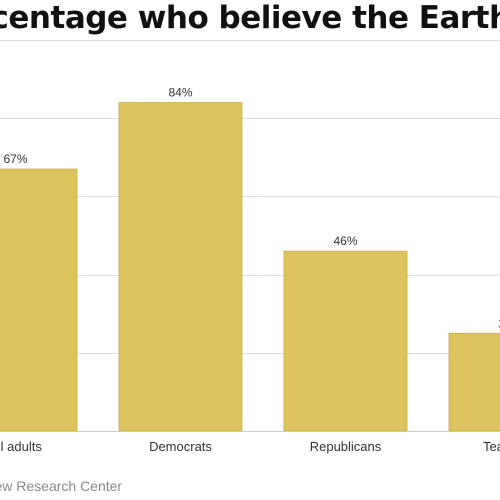  I want to click on value-label: 67%, so click(15, 159).